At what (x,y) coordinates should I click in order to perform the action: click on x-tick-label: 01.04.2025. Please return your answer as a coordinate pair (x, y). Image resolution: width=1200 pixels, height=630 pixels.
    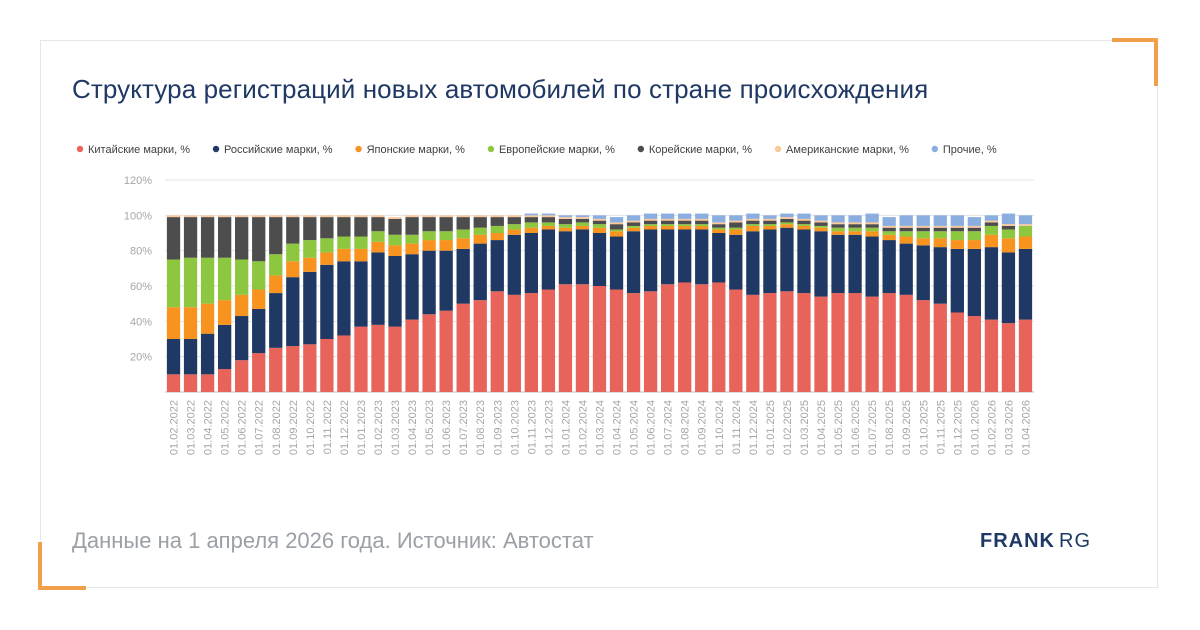
    Looking at the image, I should click on (822, 427).